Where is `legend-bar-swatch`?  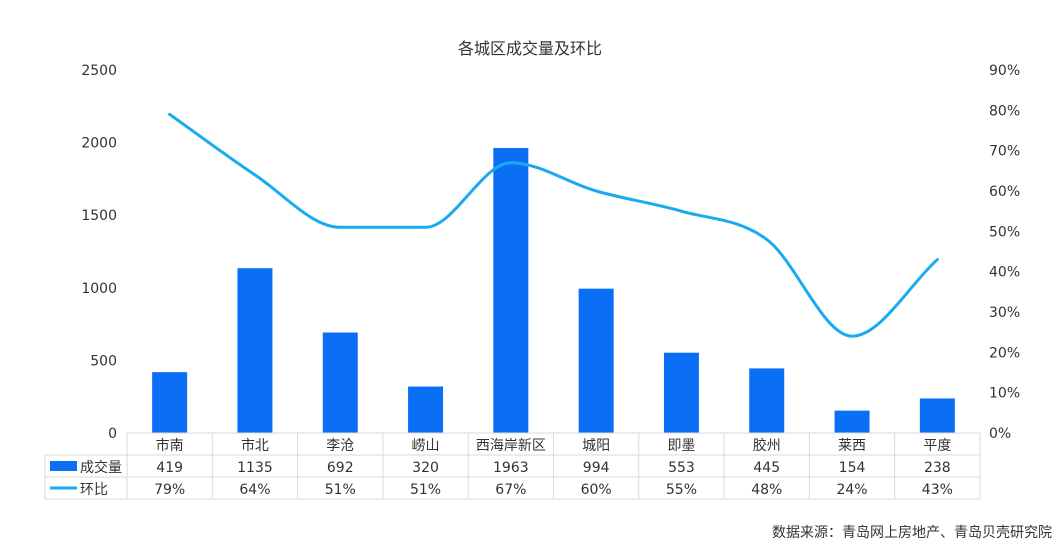
legend-bar-swatch is located at coordinates (63, 466).